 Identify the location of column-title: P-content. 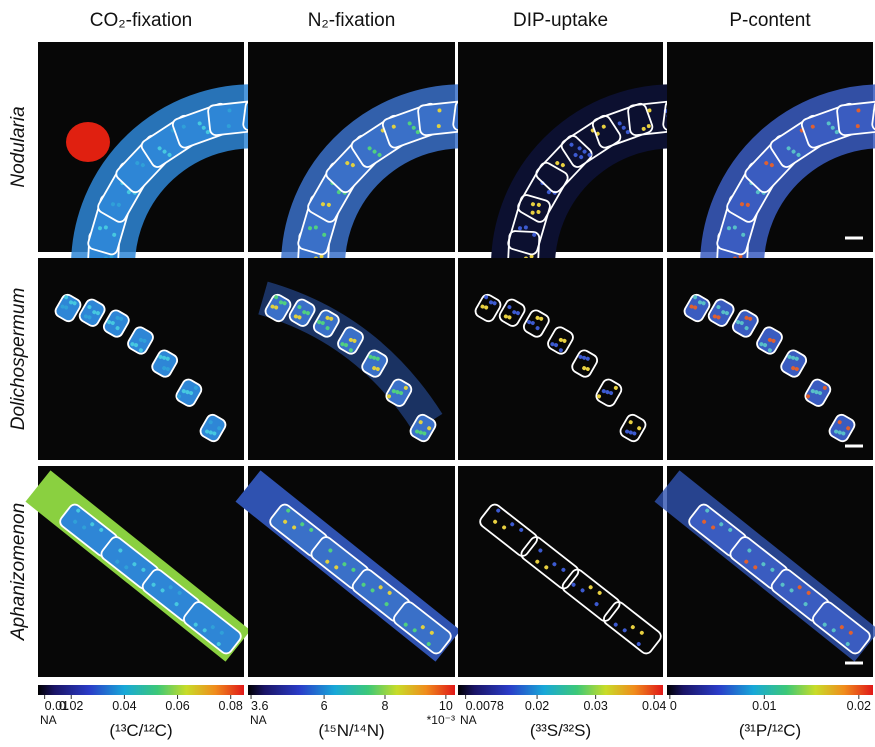
(770, 20).